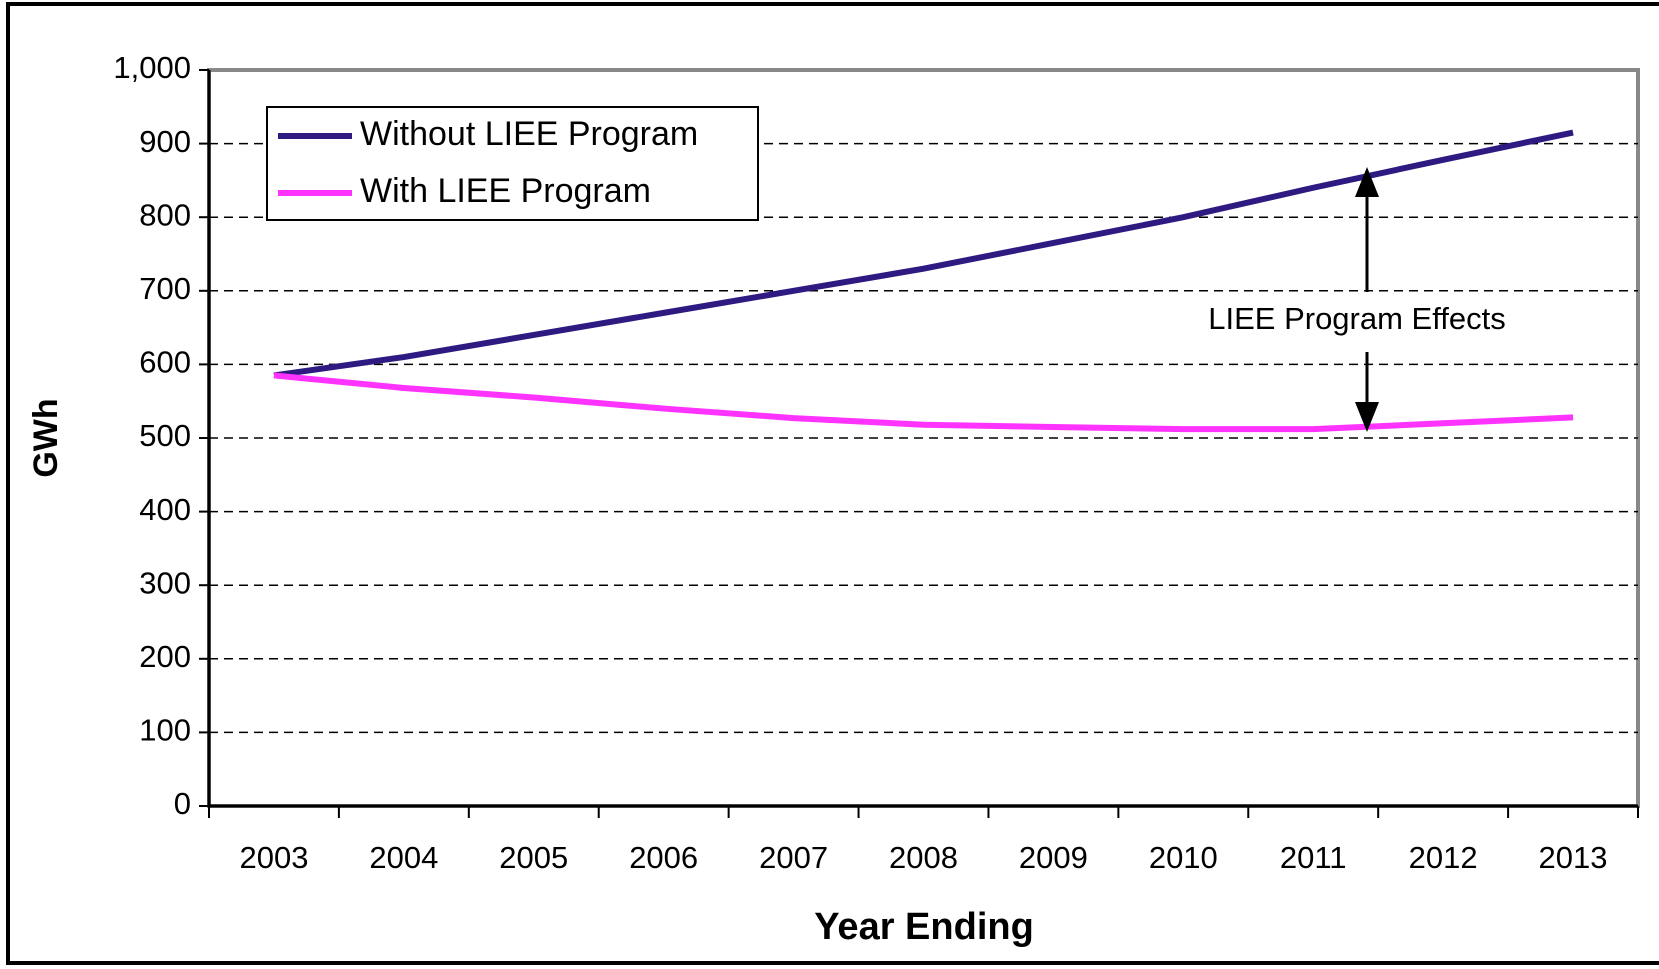 The image size is (1659, 969). Describe the element at coordinates (663, 857) in the screenshot. I see `x-tick-label: 2006` at that location.